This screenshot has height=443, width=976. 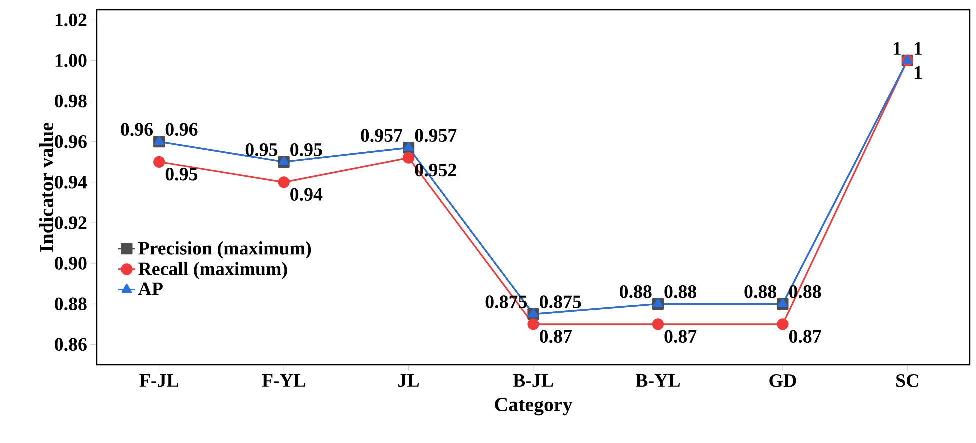 I want to click on legend-label: Recall (maximum), so click(x=213, y=271).